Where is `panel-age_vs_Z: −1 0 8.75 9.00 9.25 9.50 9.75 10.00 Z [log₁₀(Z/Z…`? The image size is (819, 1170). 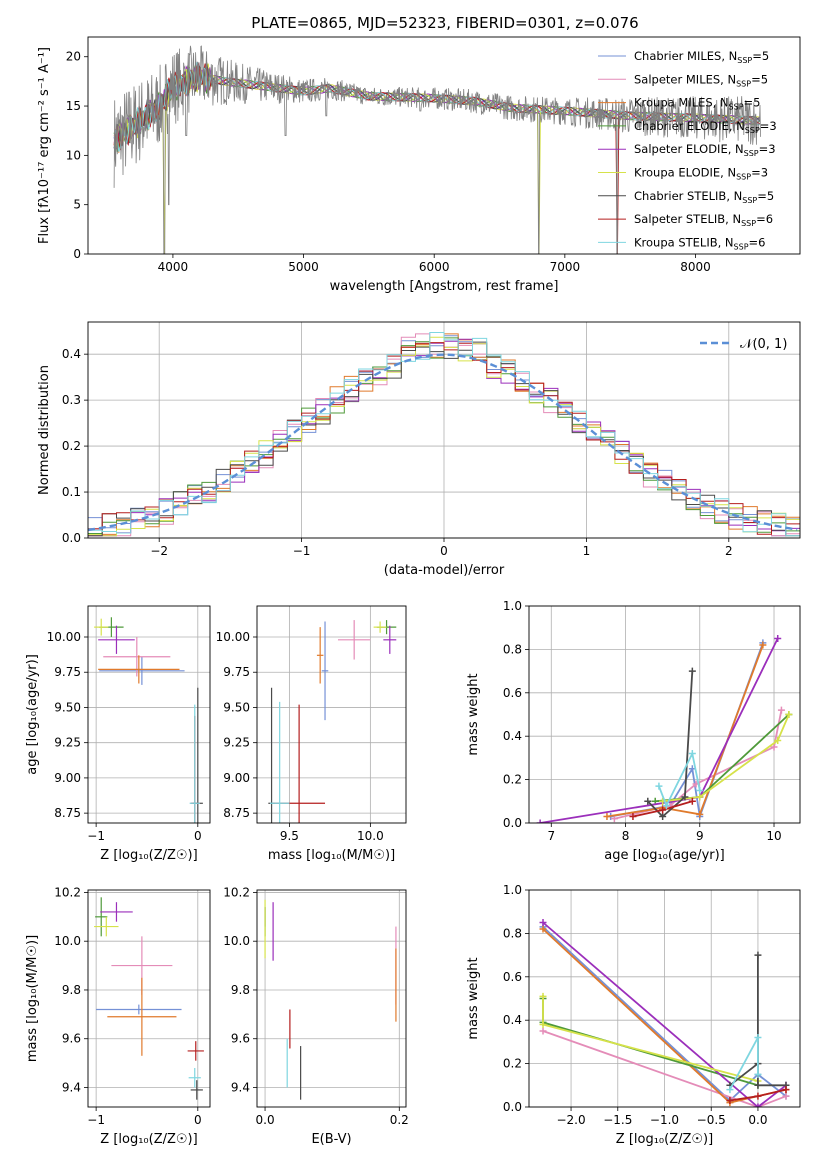
panel-age_vs_Z: −1 0 8.75 9.00 9.25 9.50 9.75 10.00 Z [log₁₀(Z/Z… is located at coordinates (118, 734).